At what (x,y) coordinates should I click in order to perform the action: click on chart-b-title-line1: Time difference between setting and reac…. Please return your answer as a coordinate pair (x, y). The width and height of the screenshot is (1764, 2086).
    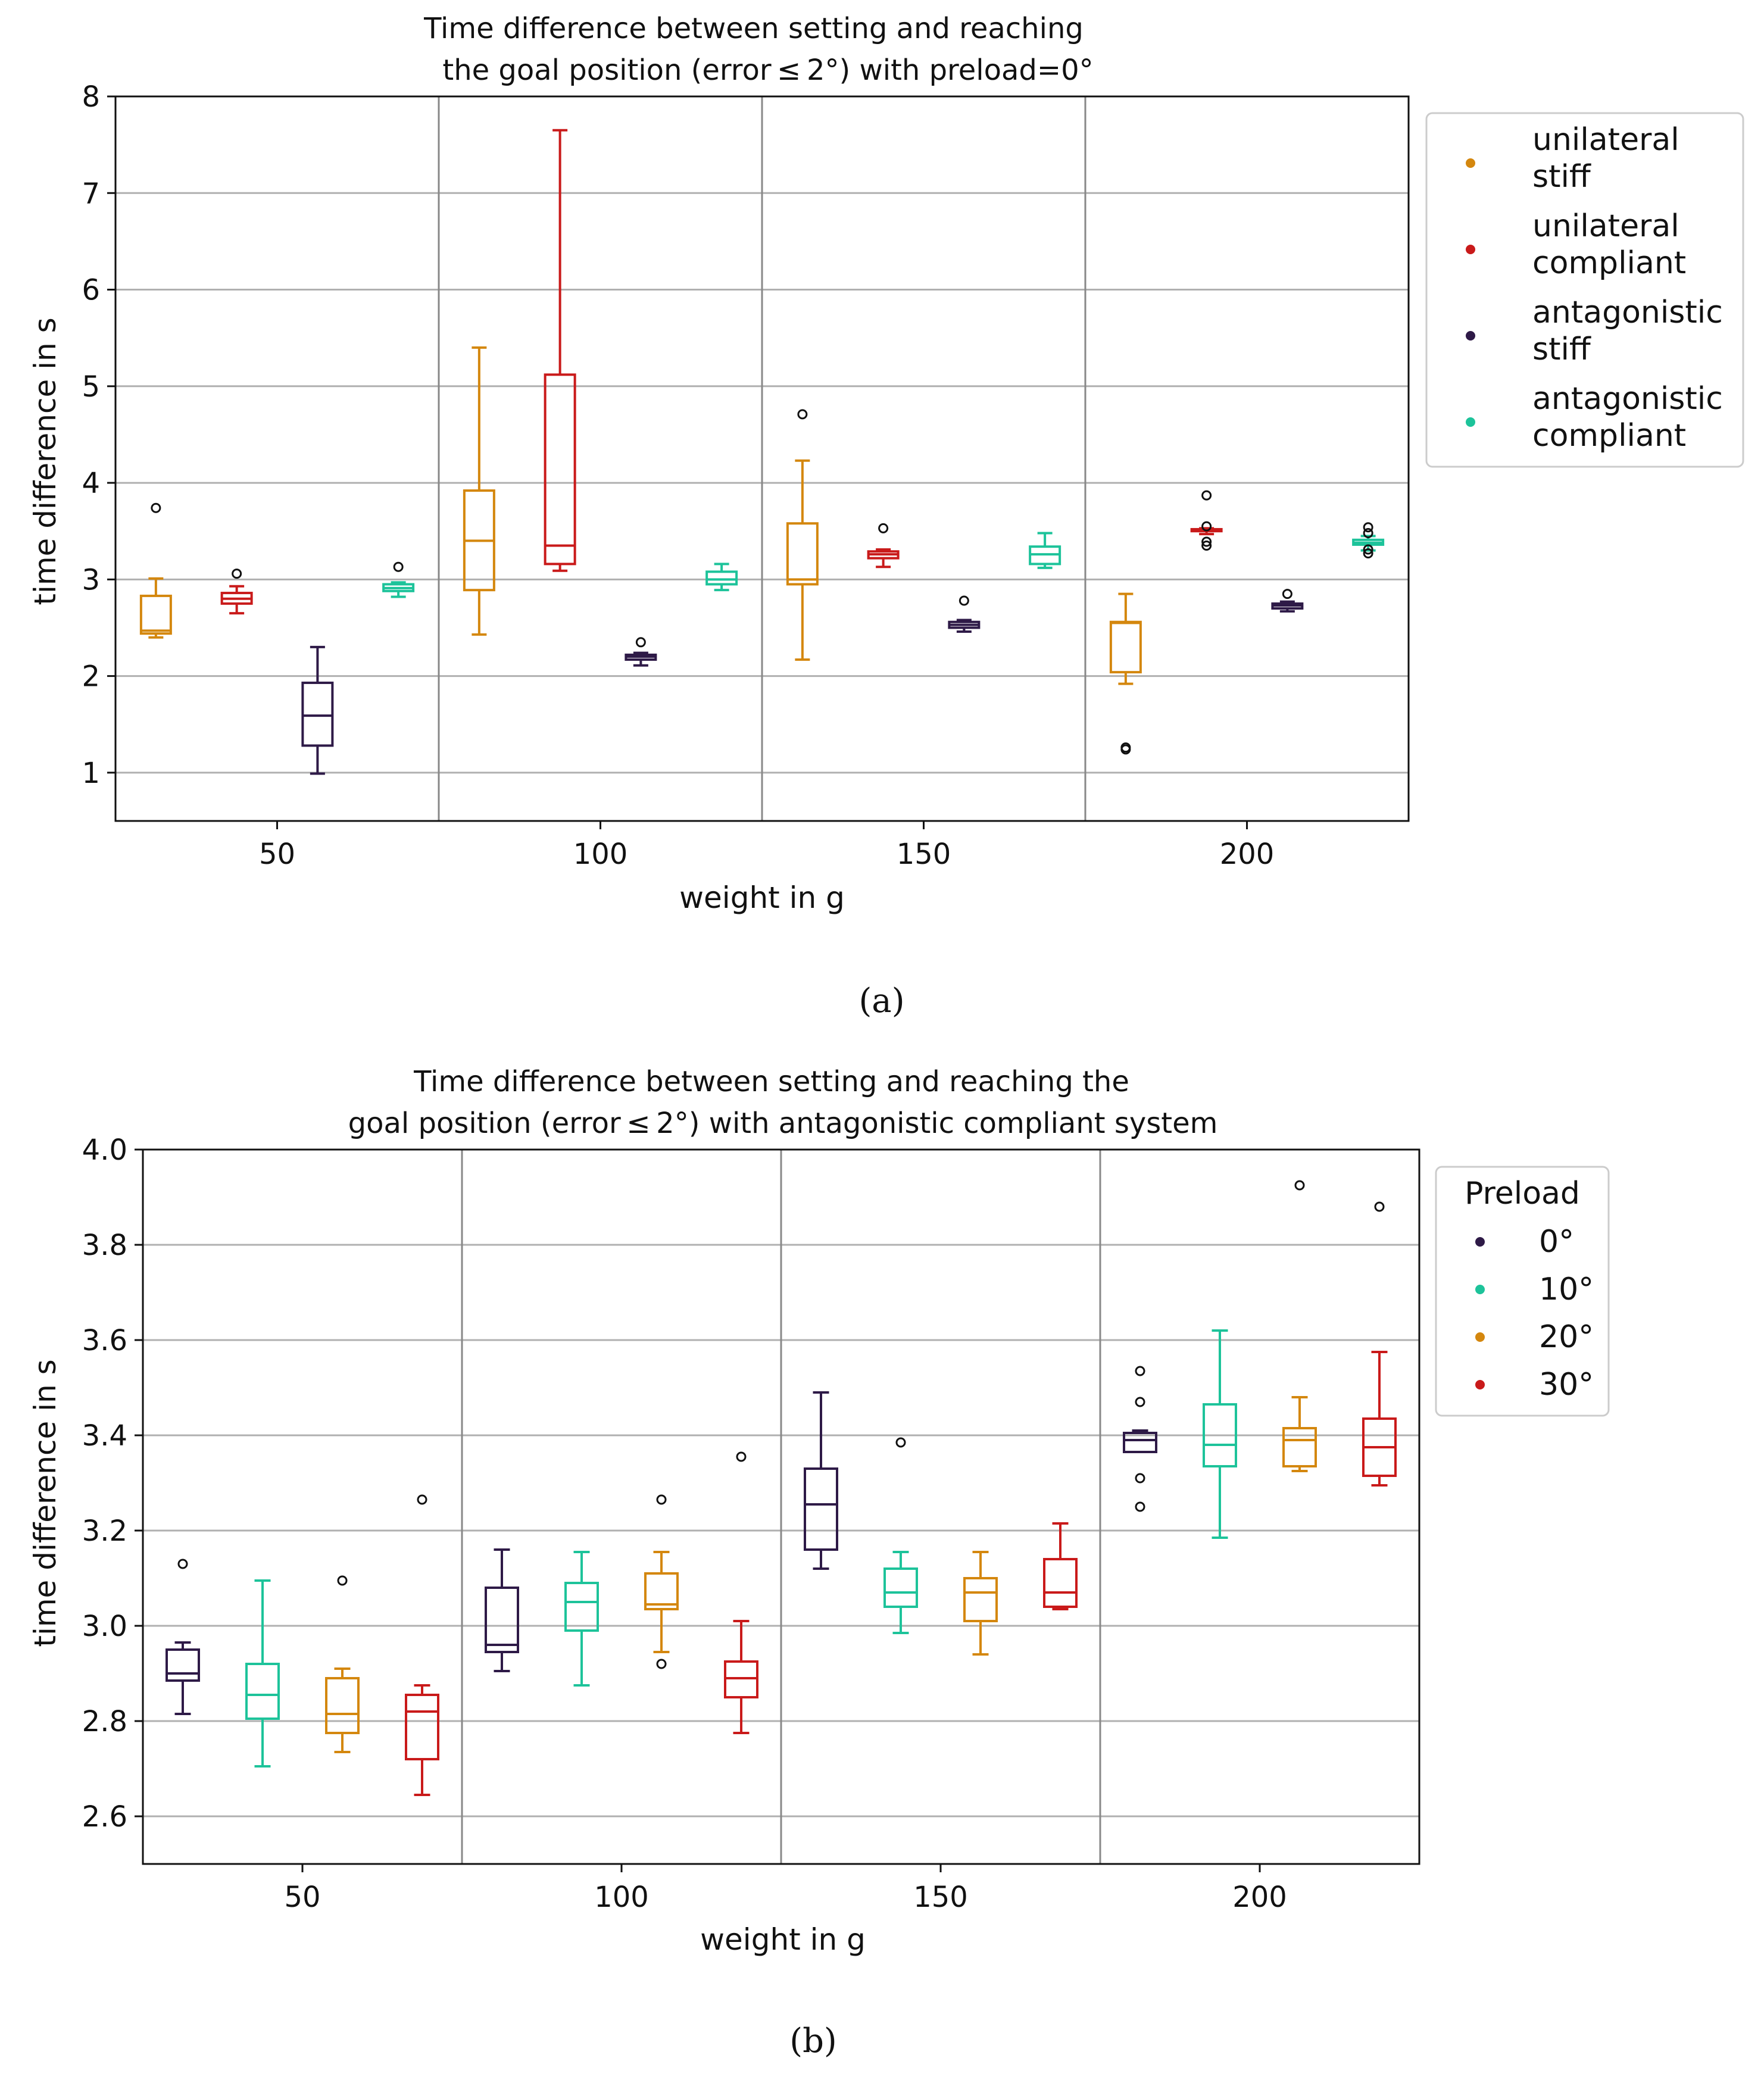
    Looking at the image, I should click on (771, 1081).